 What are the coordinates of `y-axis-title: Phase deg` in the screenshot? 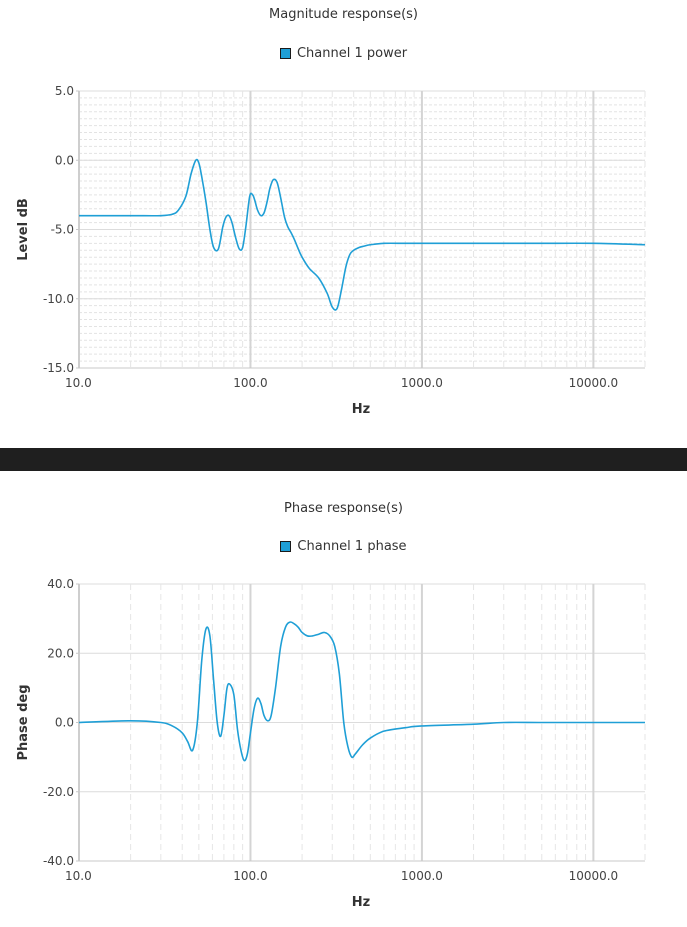 It's located at (23, 722).